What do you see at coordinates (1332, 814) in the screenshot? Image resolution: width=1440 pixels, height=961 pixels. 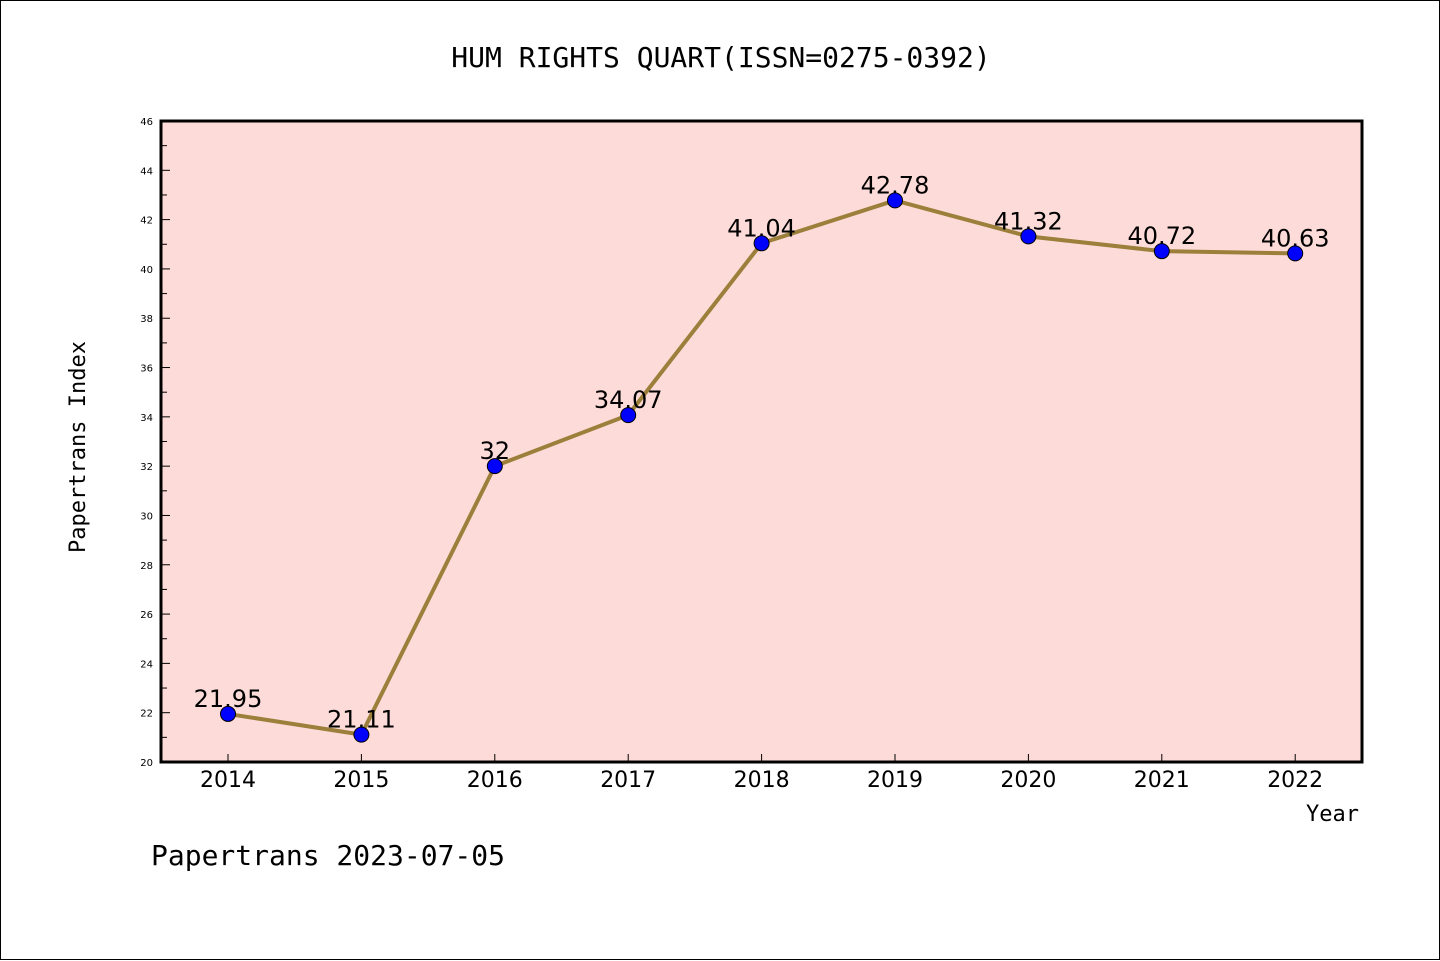 I see `x-axis-label: Year` at bounding box center [1332, 814].